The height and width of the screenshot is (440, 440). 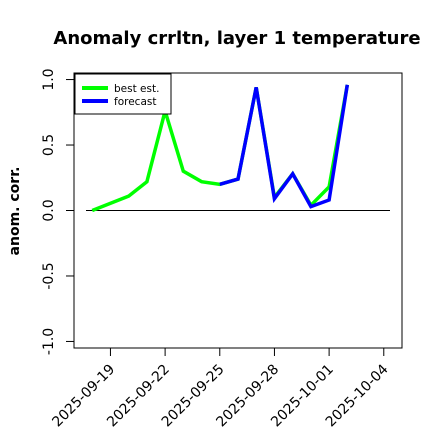 What do you see at coordinates (49, 275) in the screenshot?
I see `y-tick-label: -0.5` at bounding box center [49, 275].